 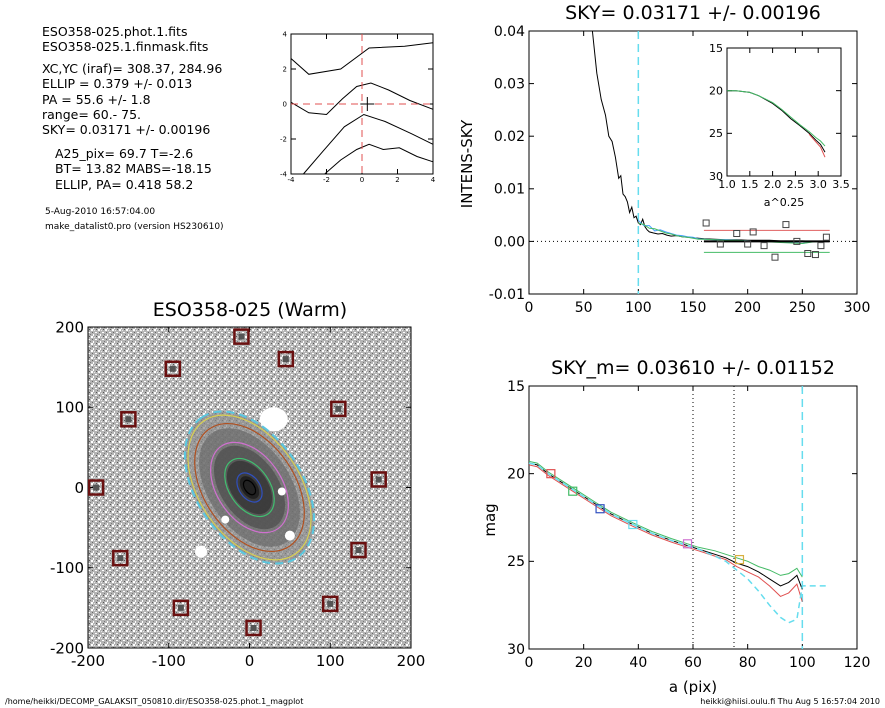 What do you see at coordinates (79, 488) in the screenshot?
I see `galaxy-ytick-label: 0` at bounding box center [79, 488].